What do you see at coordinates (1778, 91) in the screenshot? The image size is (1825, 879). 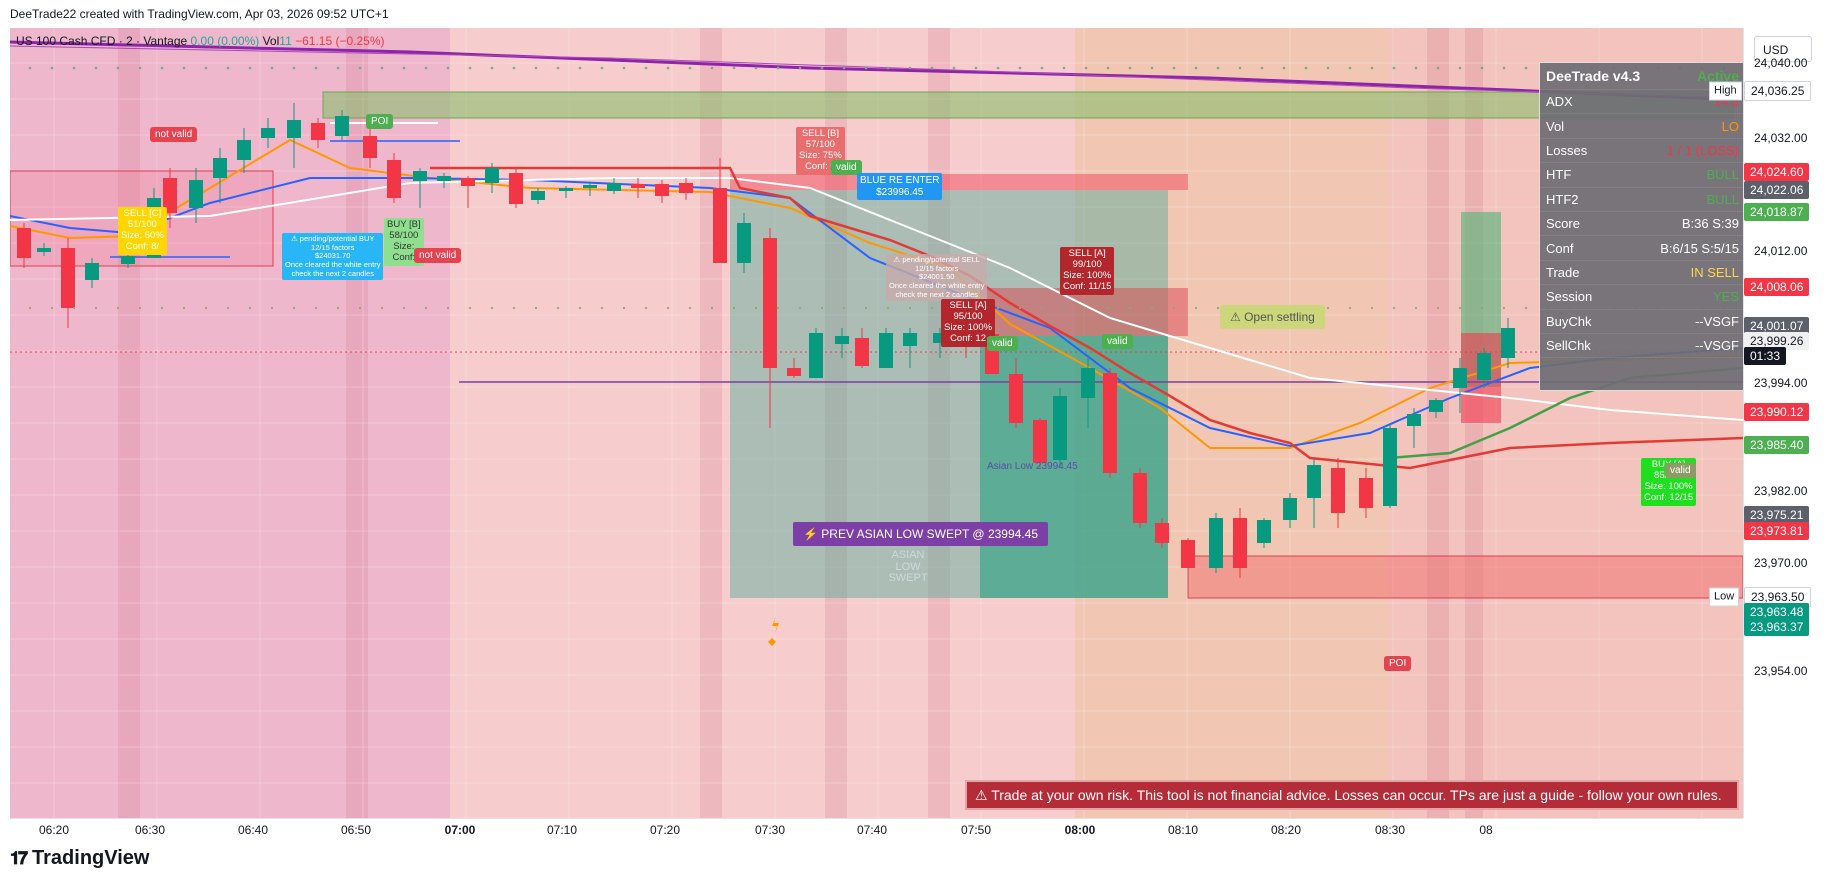 I see `price-label-text: 24,036.25` at bounding box center [1778, 91].